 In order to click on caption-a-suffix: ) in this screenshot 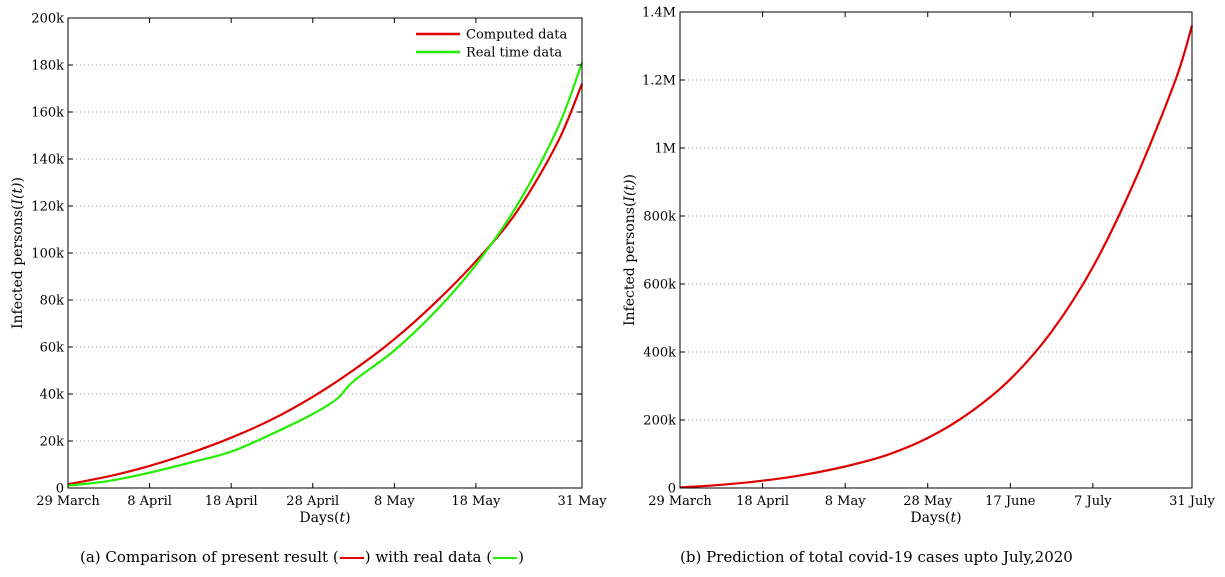, I will do `click(521, 557)`.